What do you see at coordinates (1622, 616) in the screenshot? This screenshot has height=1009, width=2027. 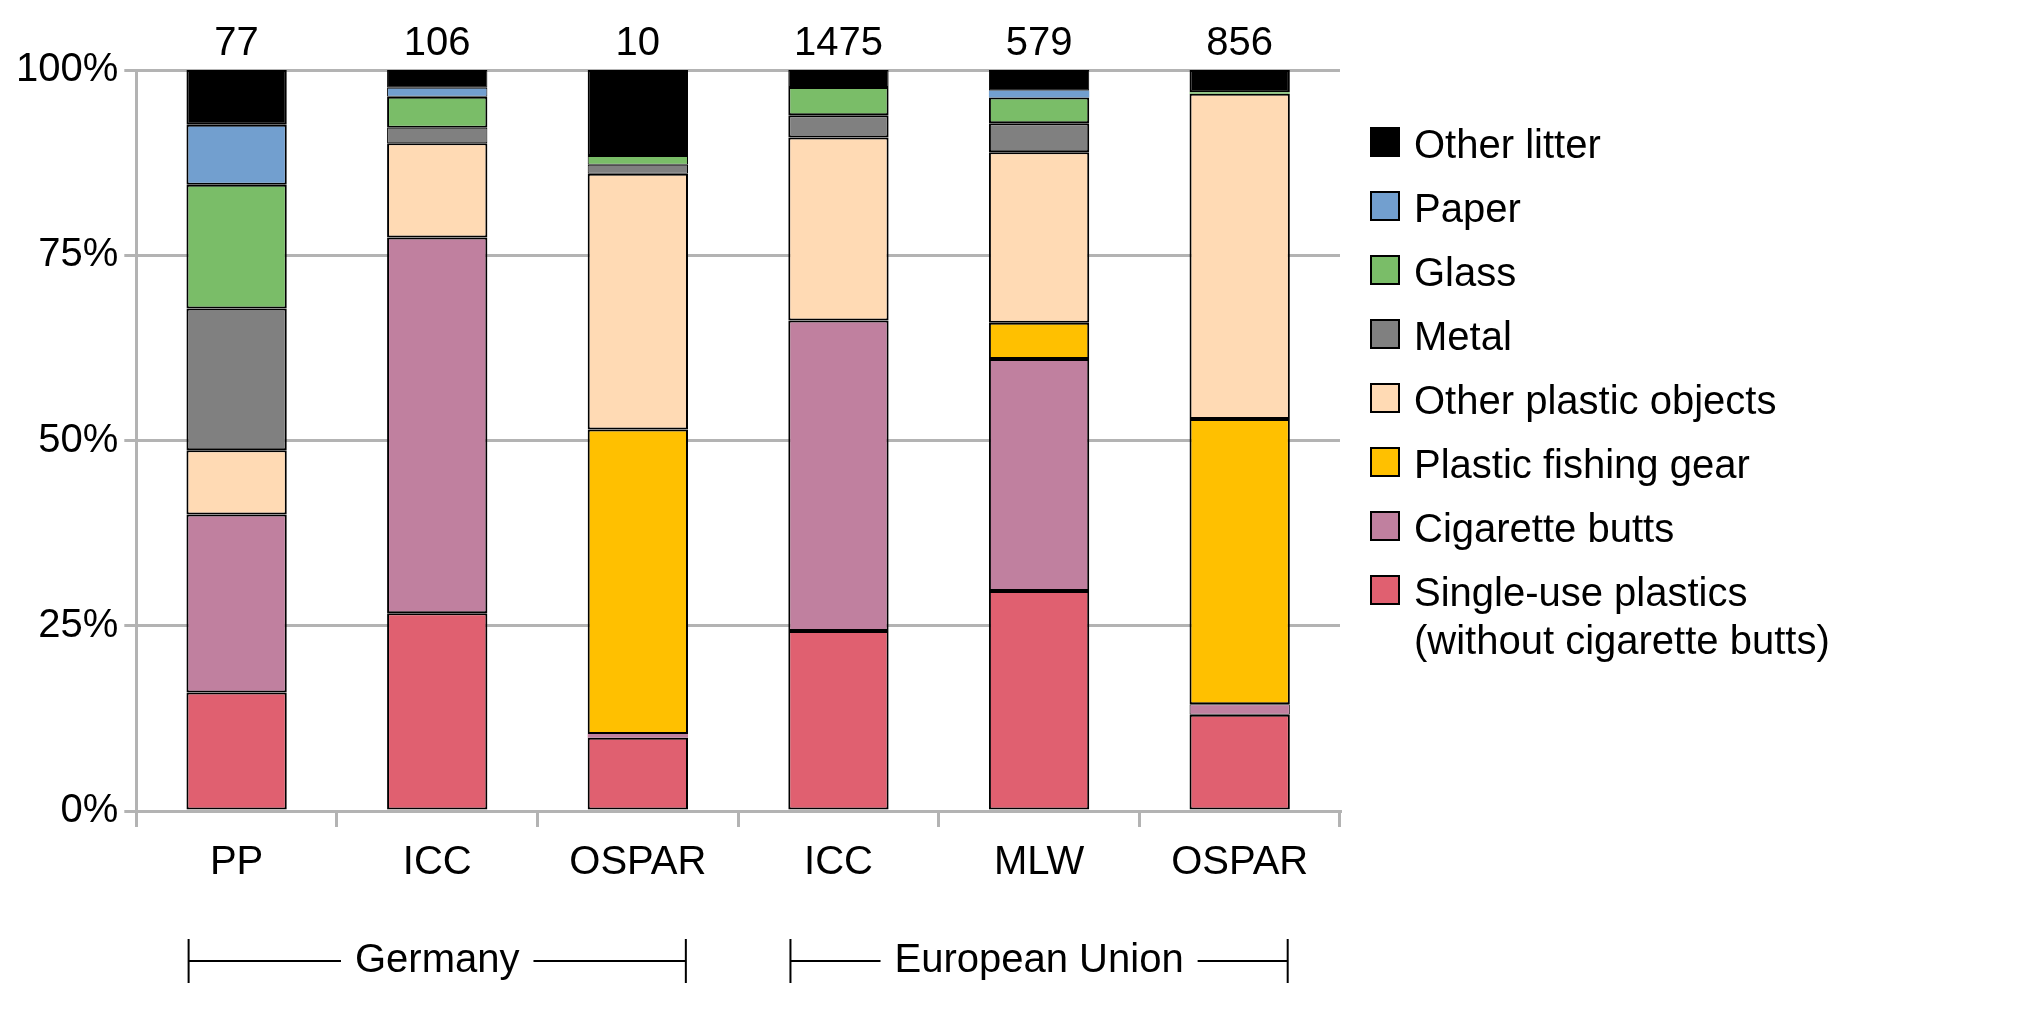 I see `legend-label: Single-use plastics (without cigarette butts)` at bounding box center [1622, 616].